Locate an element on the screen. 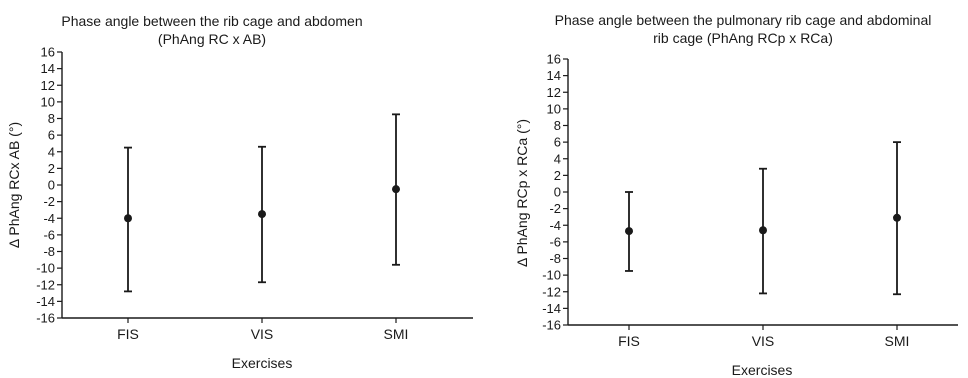 The image size is (968, 378). chart-right-ytick-label: 14 is located at coordinates (554, 75).